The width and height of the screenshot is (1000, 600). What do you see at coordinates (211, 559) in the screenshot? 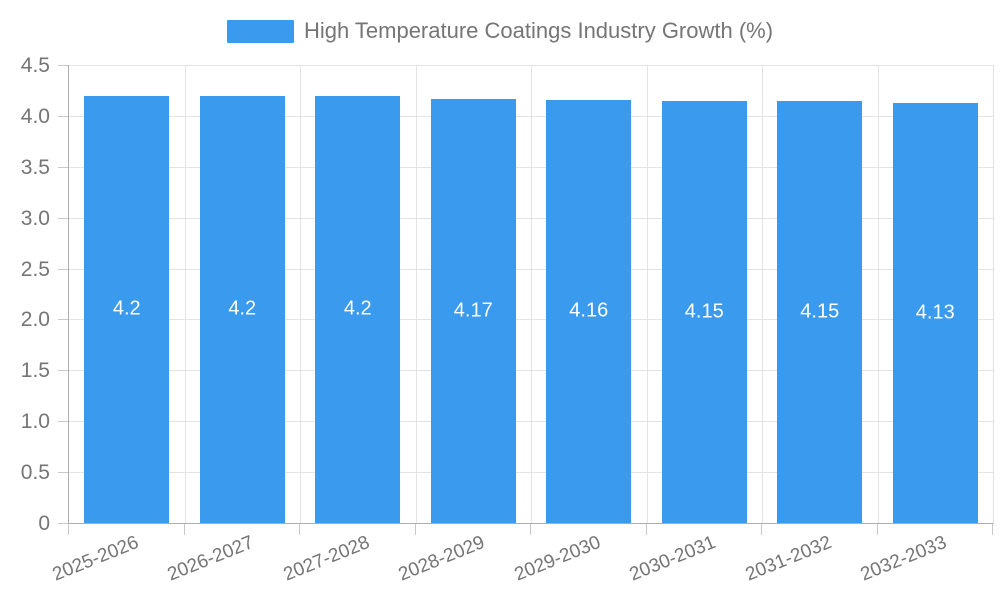
I see `x-axis-tick-label: 2026-2027` at bounding box center [211, 559].